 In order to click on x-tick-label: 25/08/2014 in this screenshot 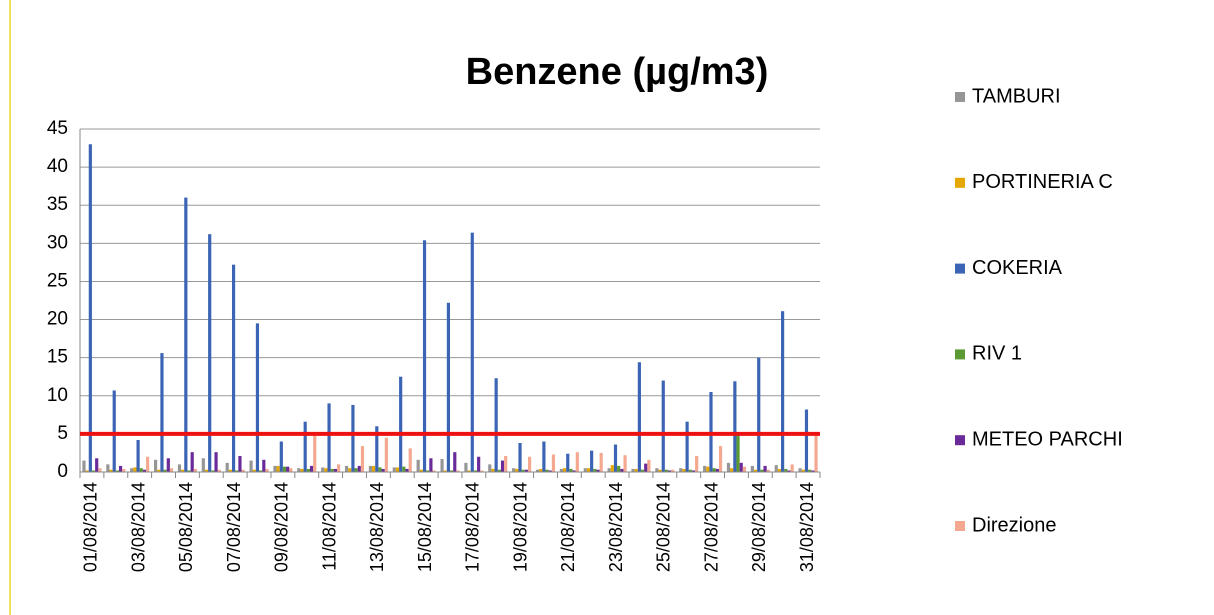, I will do `click(664, 527)`.